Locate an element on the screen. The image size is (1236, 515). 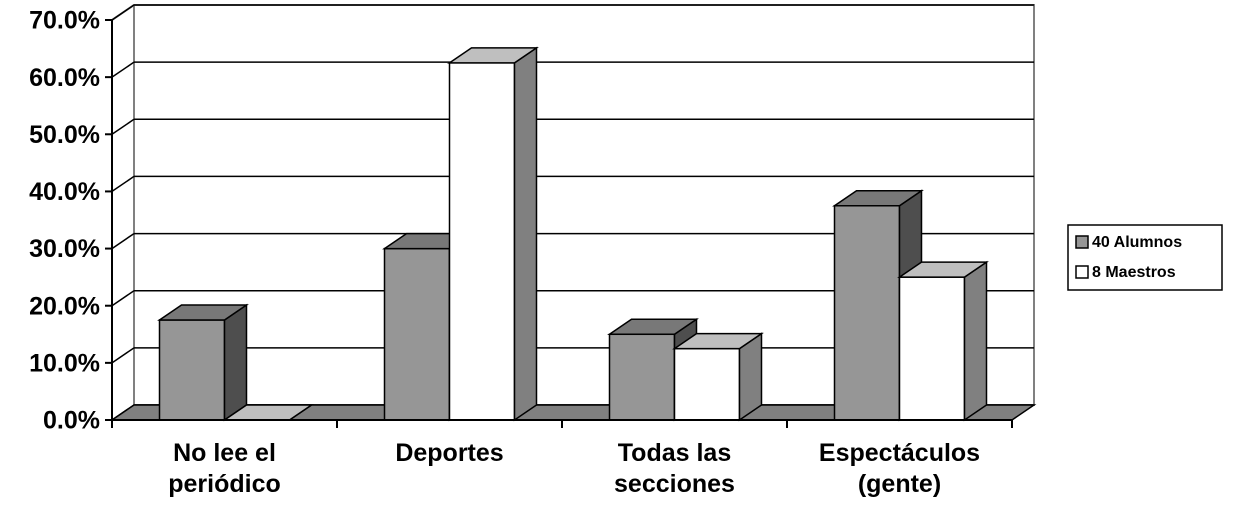
legend-label: 40 Alumnos is located at coordinates (1137, 242).